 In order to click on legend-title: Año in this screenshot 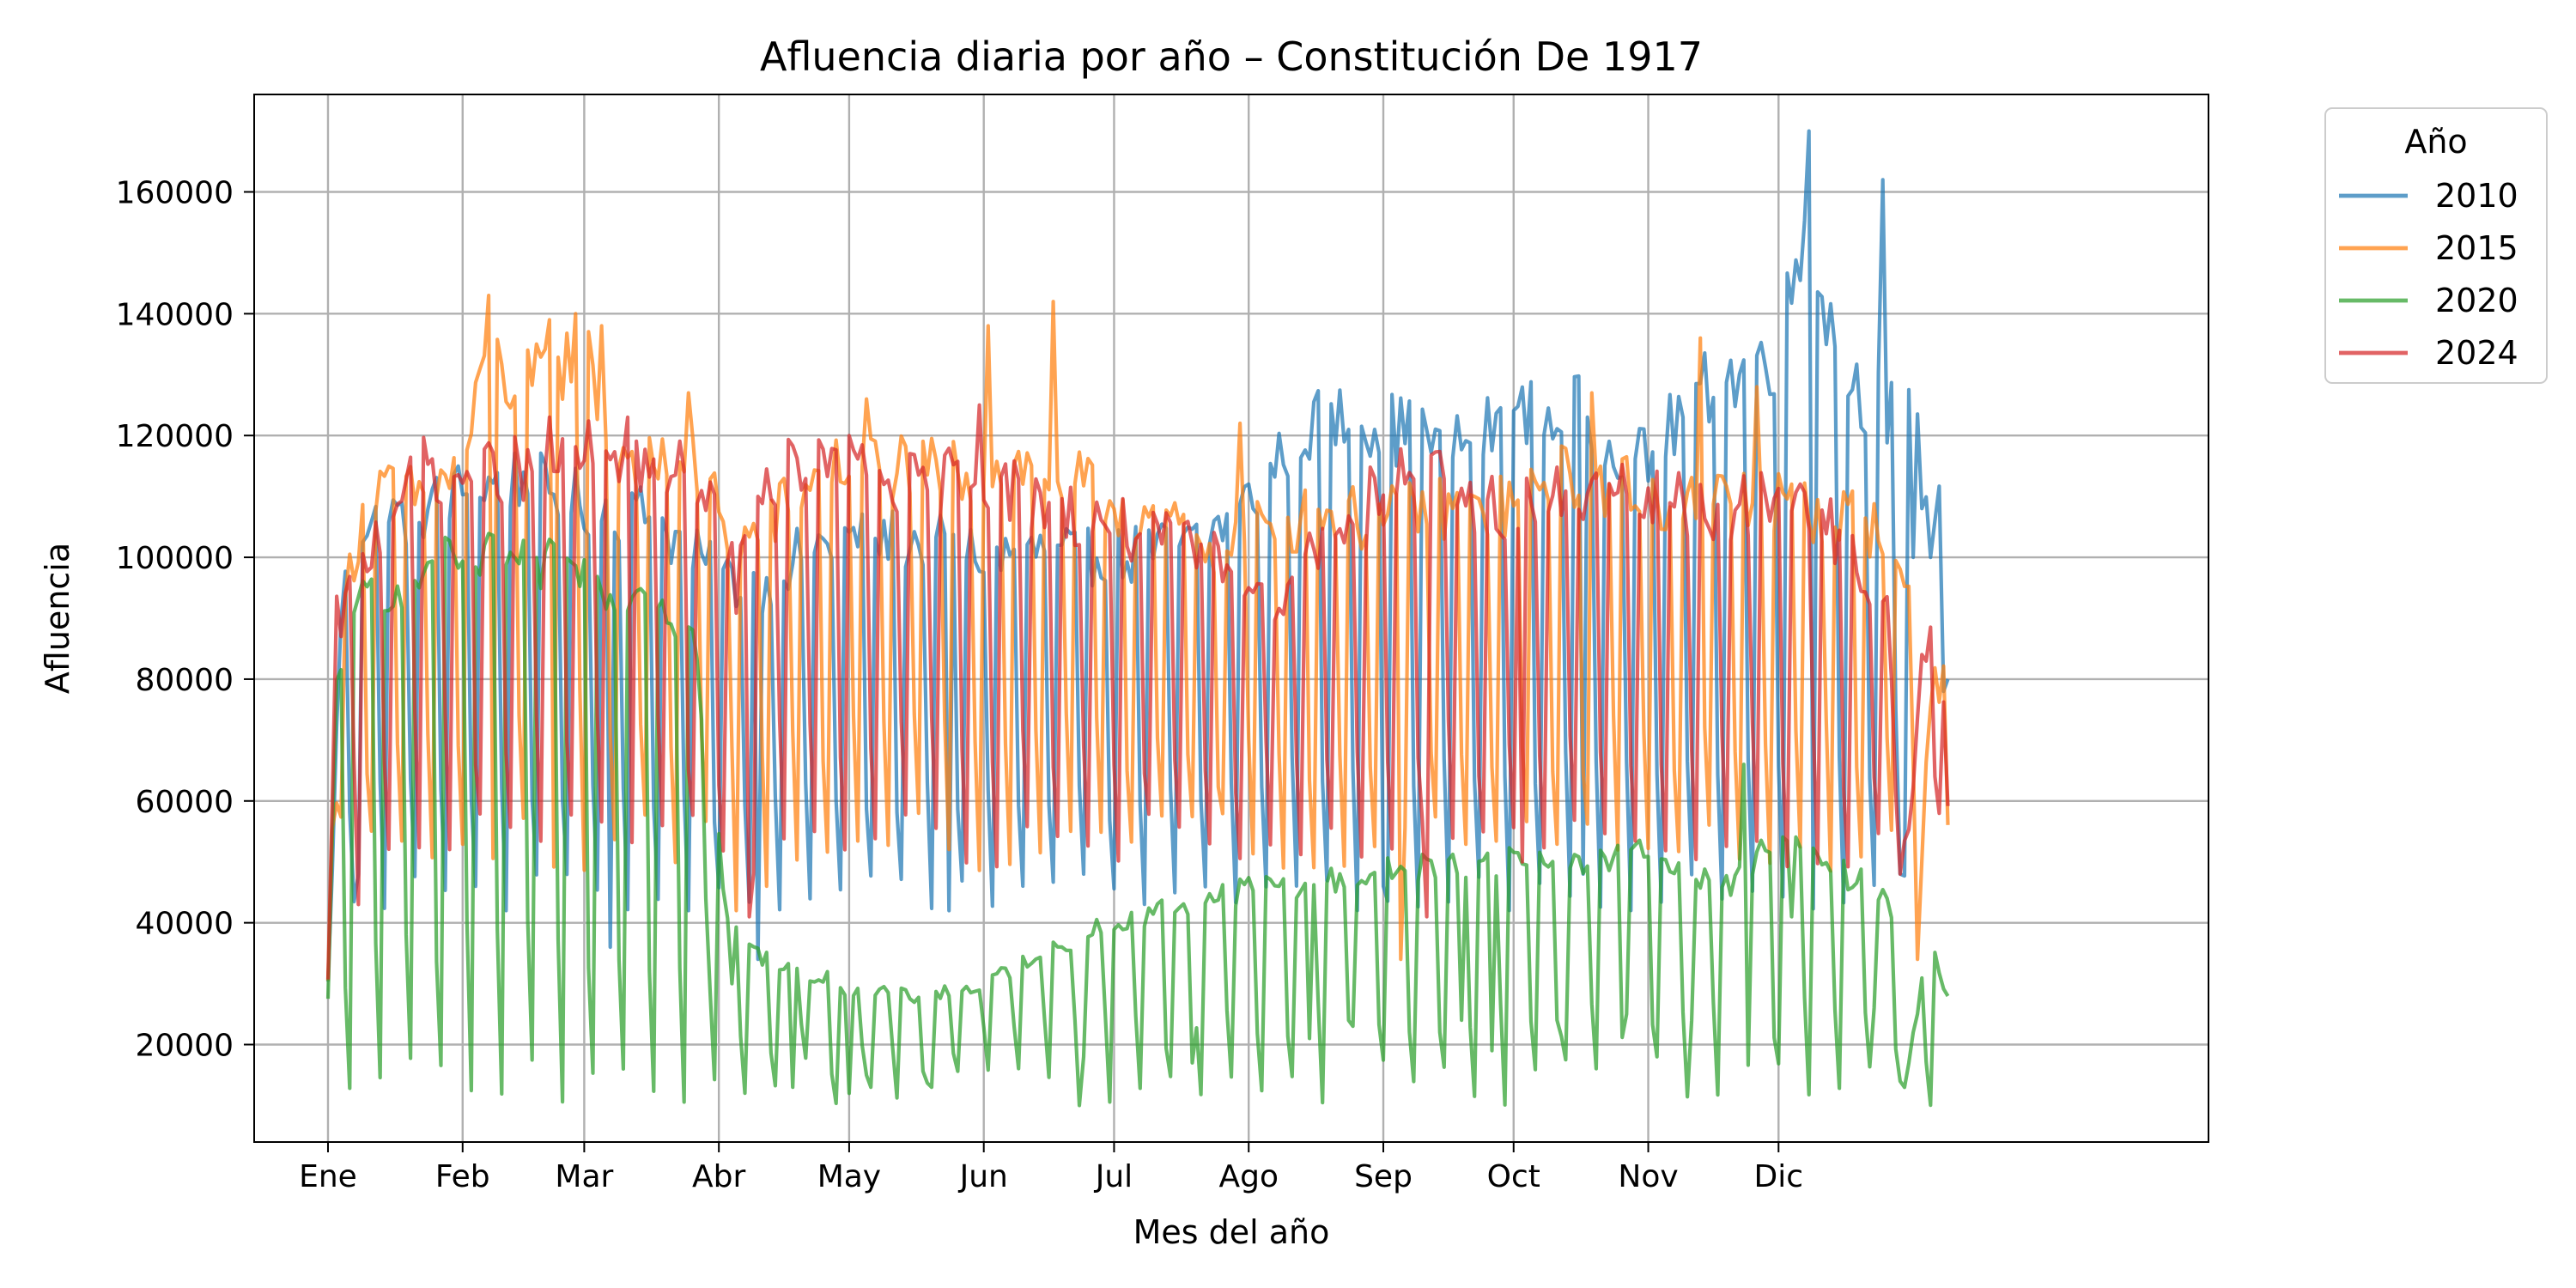, I will do `click(2435, 142)`.